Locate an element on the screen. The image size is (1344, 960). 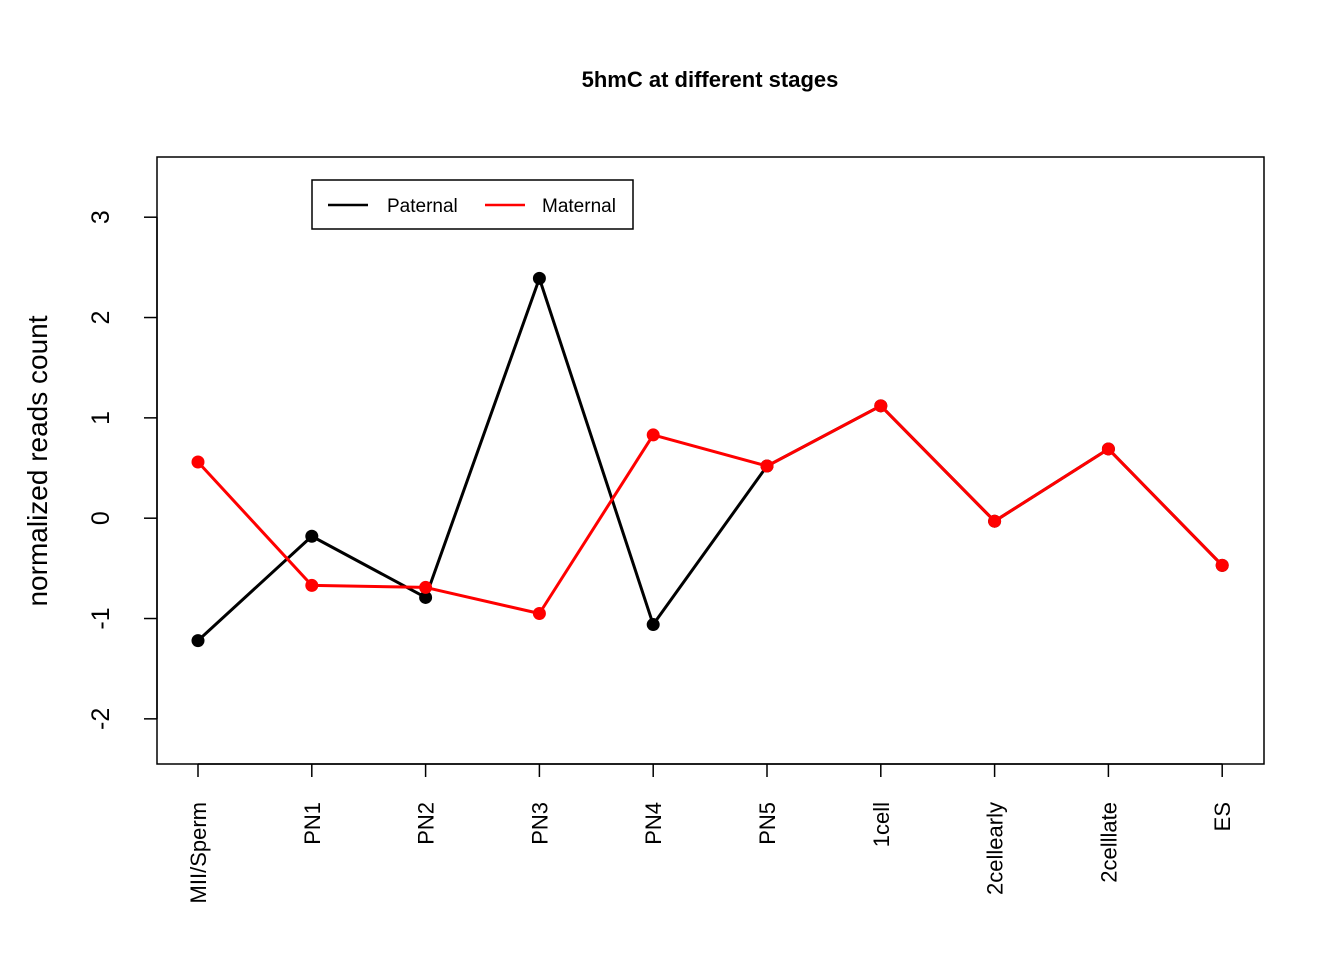
x-tick-label: PN5 is located at coordinates (767, 823).